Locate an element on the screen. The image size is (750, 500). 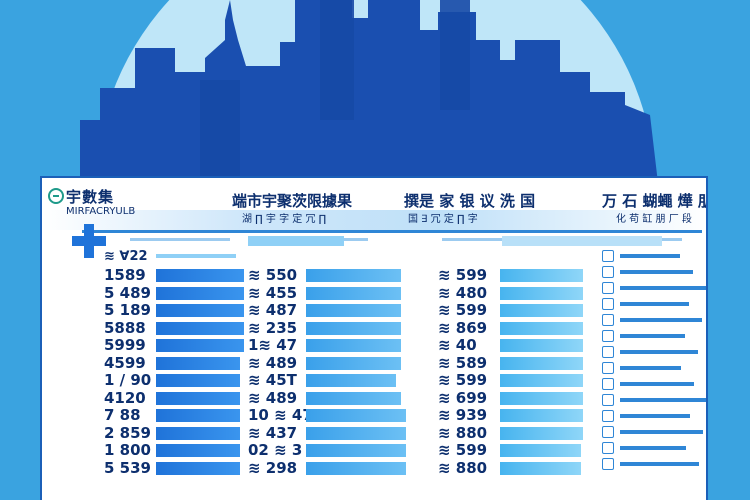
col1-row-label: 5 489 is located at coordinates (127, 292).